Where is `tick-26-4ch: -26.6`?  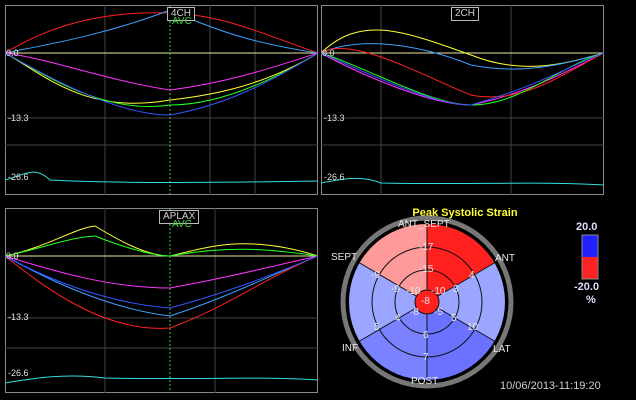 tick-26-4ch: -26.6 is located at coordinates (18, 177).